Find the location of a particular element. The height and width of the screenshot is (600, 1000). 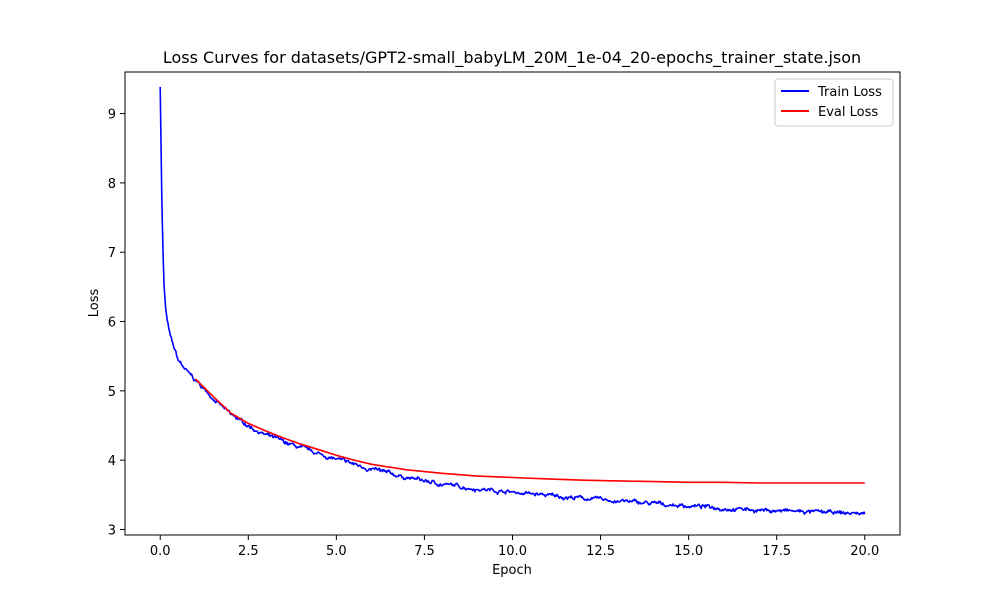

x-tick-label: 0.0 is located at coordinates (160, 551).